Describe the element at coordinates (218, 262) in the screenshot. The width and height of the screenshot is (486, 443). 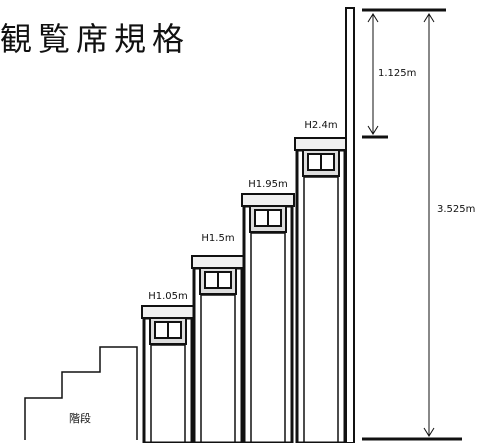
I see `tier-2-deck` at that location.